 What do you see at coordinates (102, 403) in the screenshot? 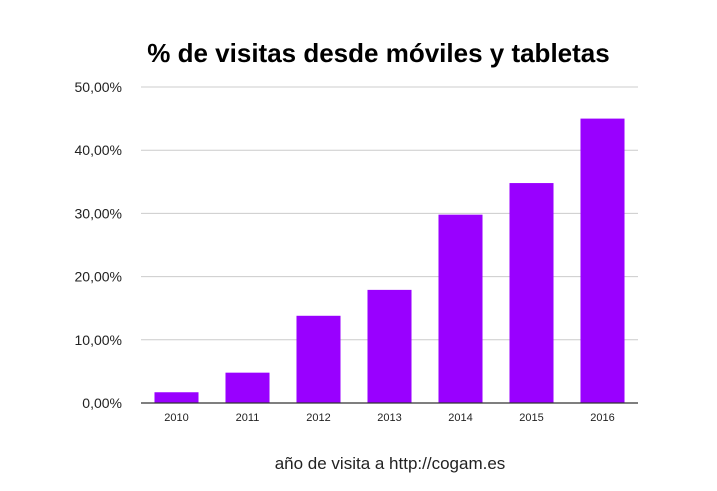
I see `y-tick-label: 0,00%` at bounding box center [102, 403].